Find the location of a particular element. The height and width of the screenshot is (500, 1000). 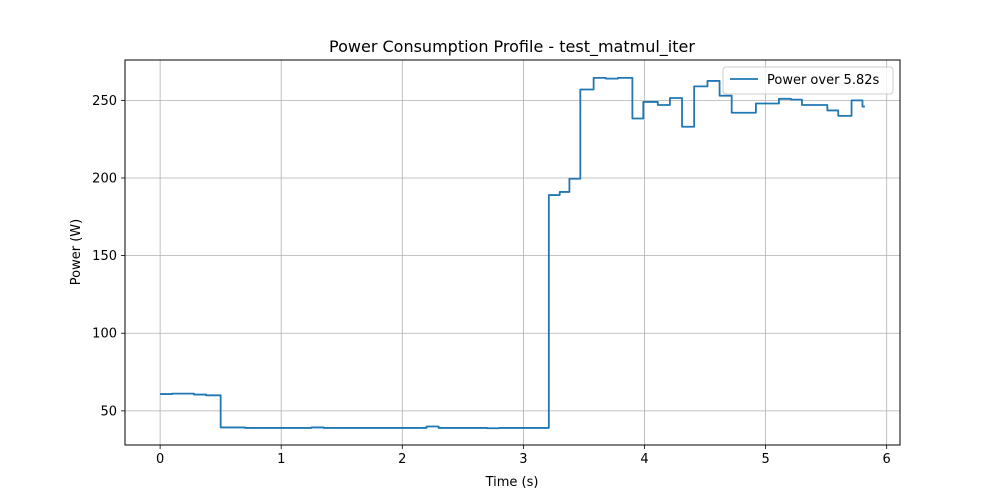

y-tick-label: 50 is located at coordinates (108, 411).